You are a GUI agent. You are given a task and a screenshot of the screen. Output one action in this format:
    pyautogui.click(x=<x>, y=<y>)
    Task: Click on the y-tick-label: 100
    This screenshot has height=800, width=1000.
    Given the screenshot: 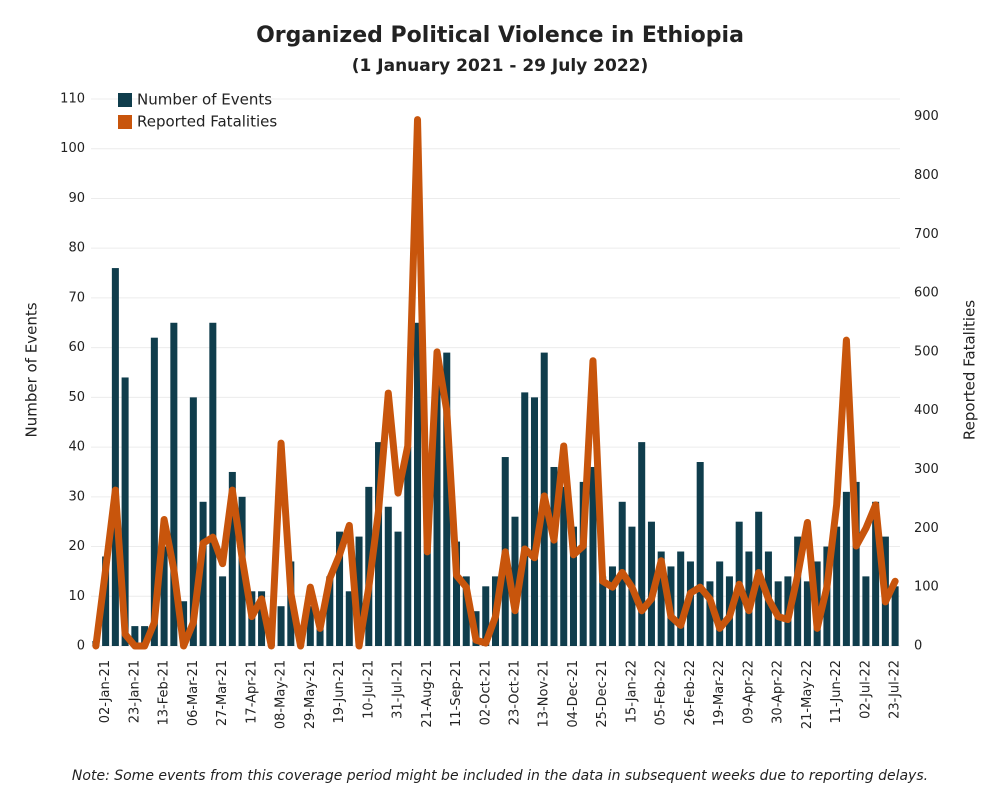 What is the action you would take?
    pyautogui.click(x=72, y=148)
    